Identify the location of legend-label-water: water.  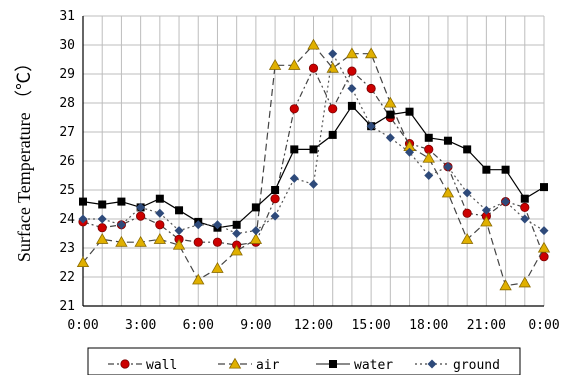
(373, 365).